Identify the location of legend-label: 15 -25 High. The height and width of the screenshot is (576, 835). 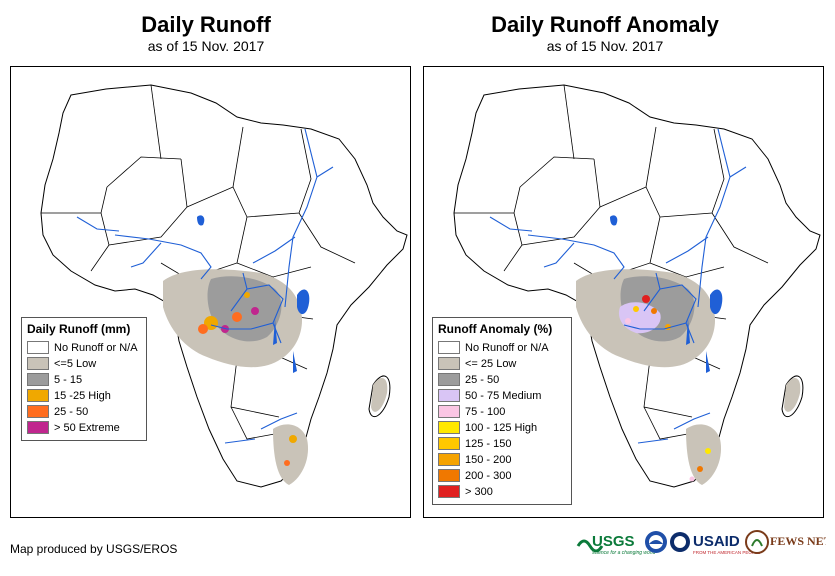
(82, 395).